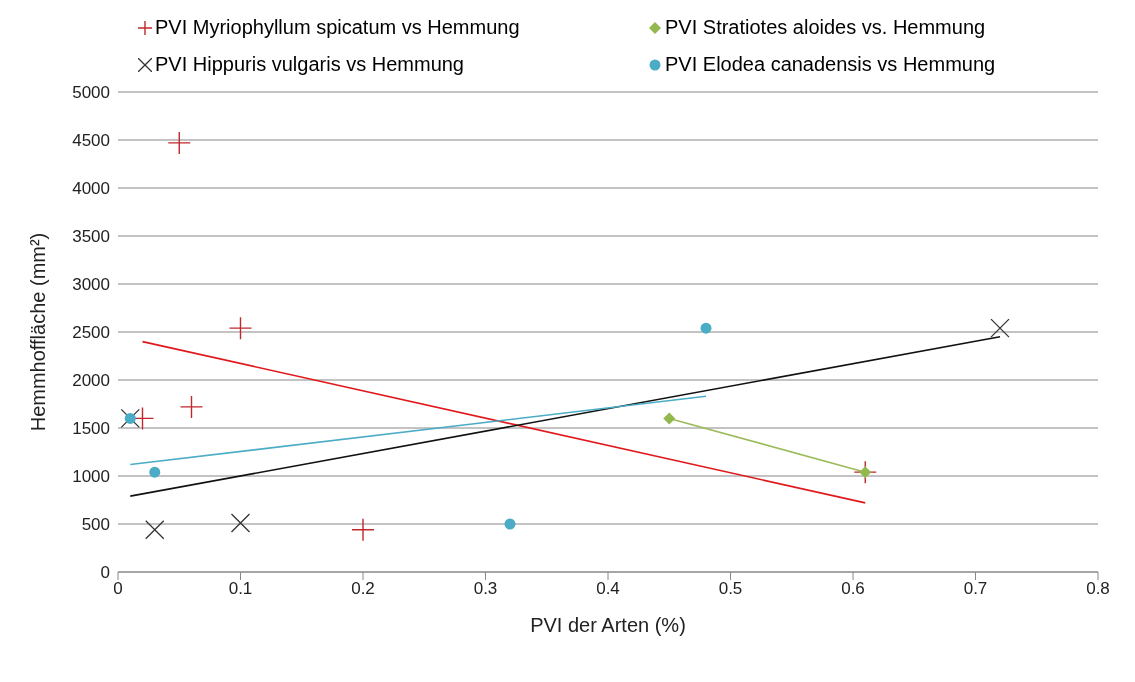 The height and width of the screenshot is (682, 1135). Describe the element at coordinates (363, 589) in the screenshot. I see `x-tick-label: 0.2` at that location.